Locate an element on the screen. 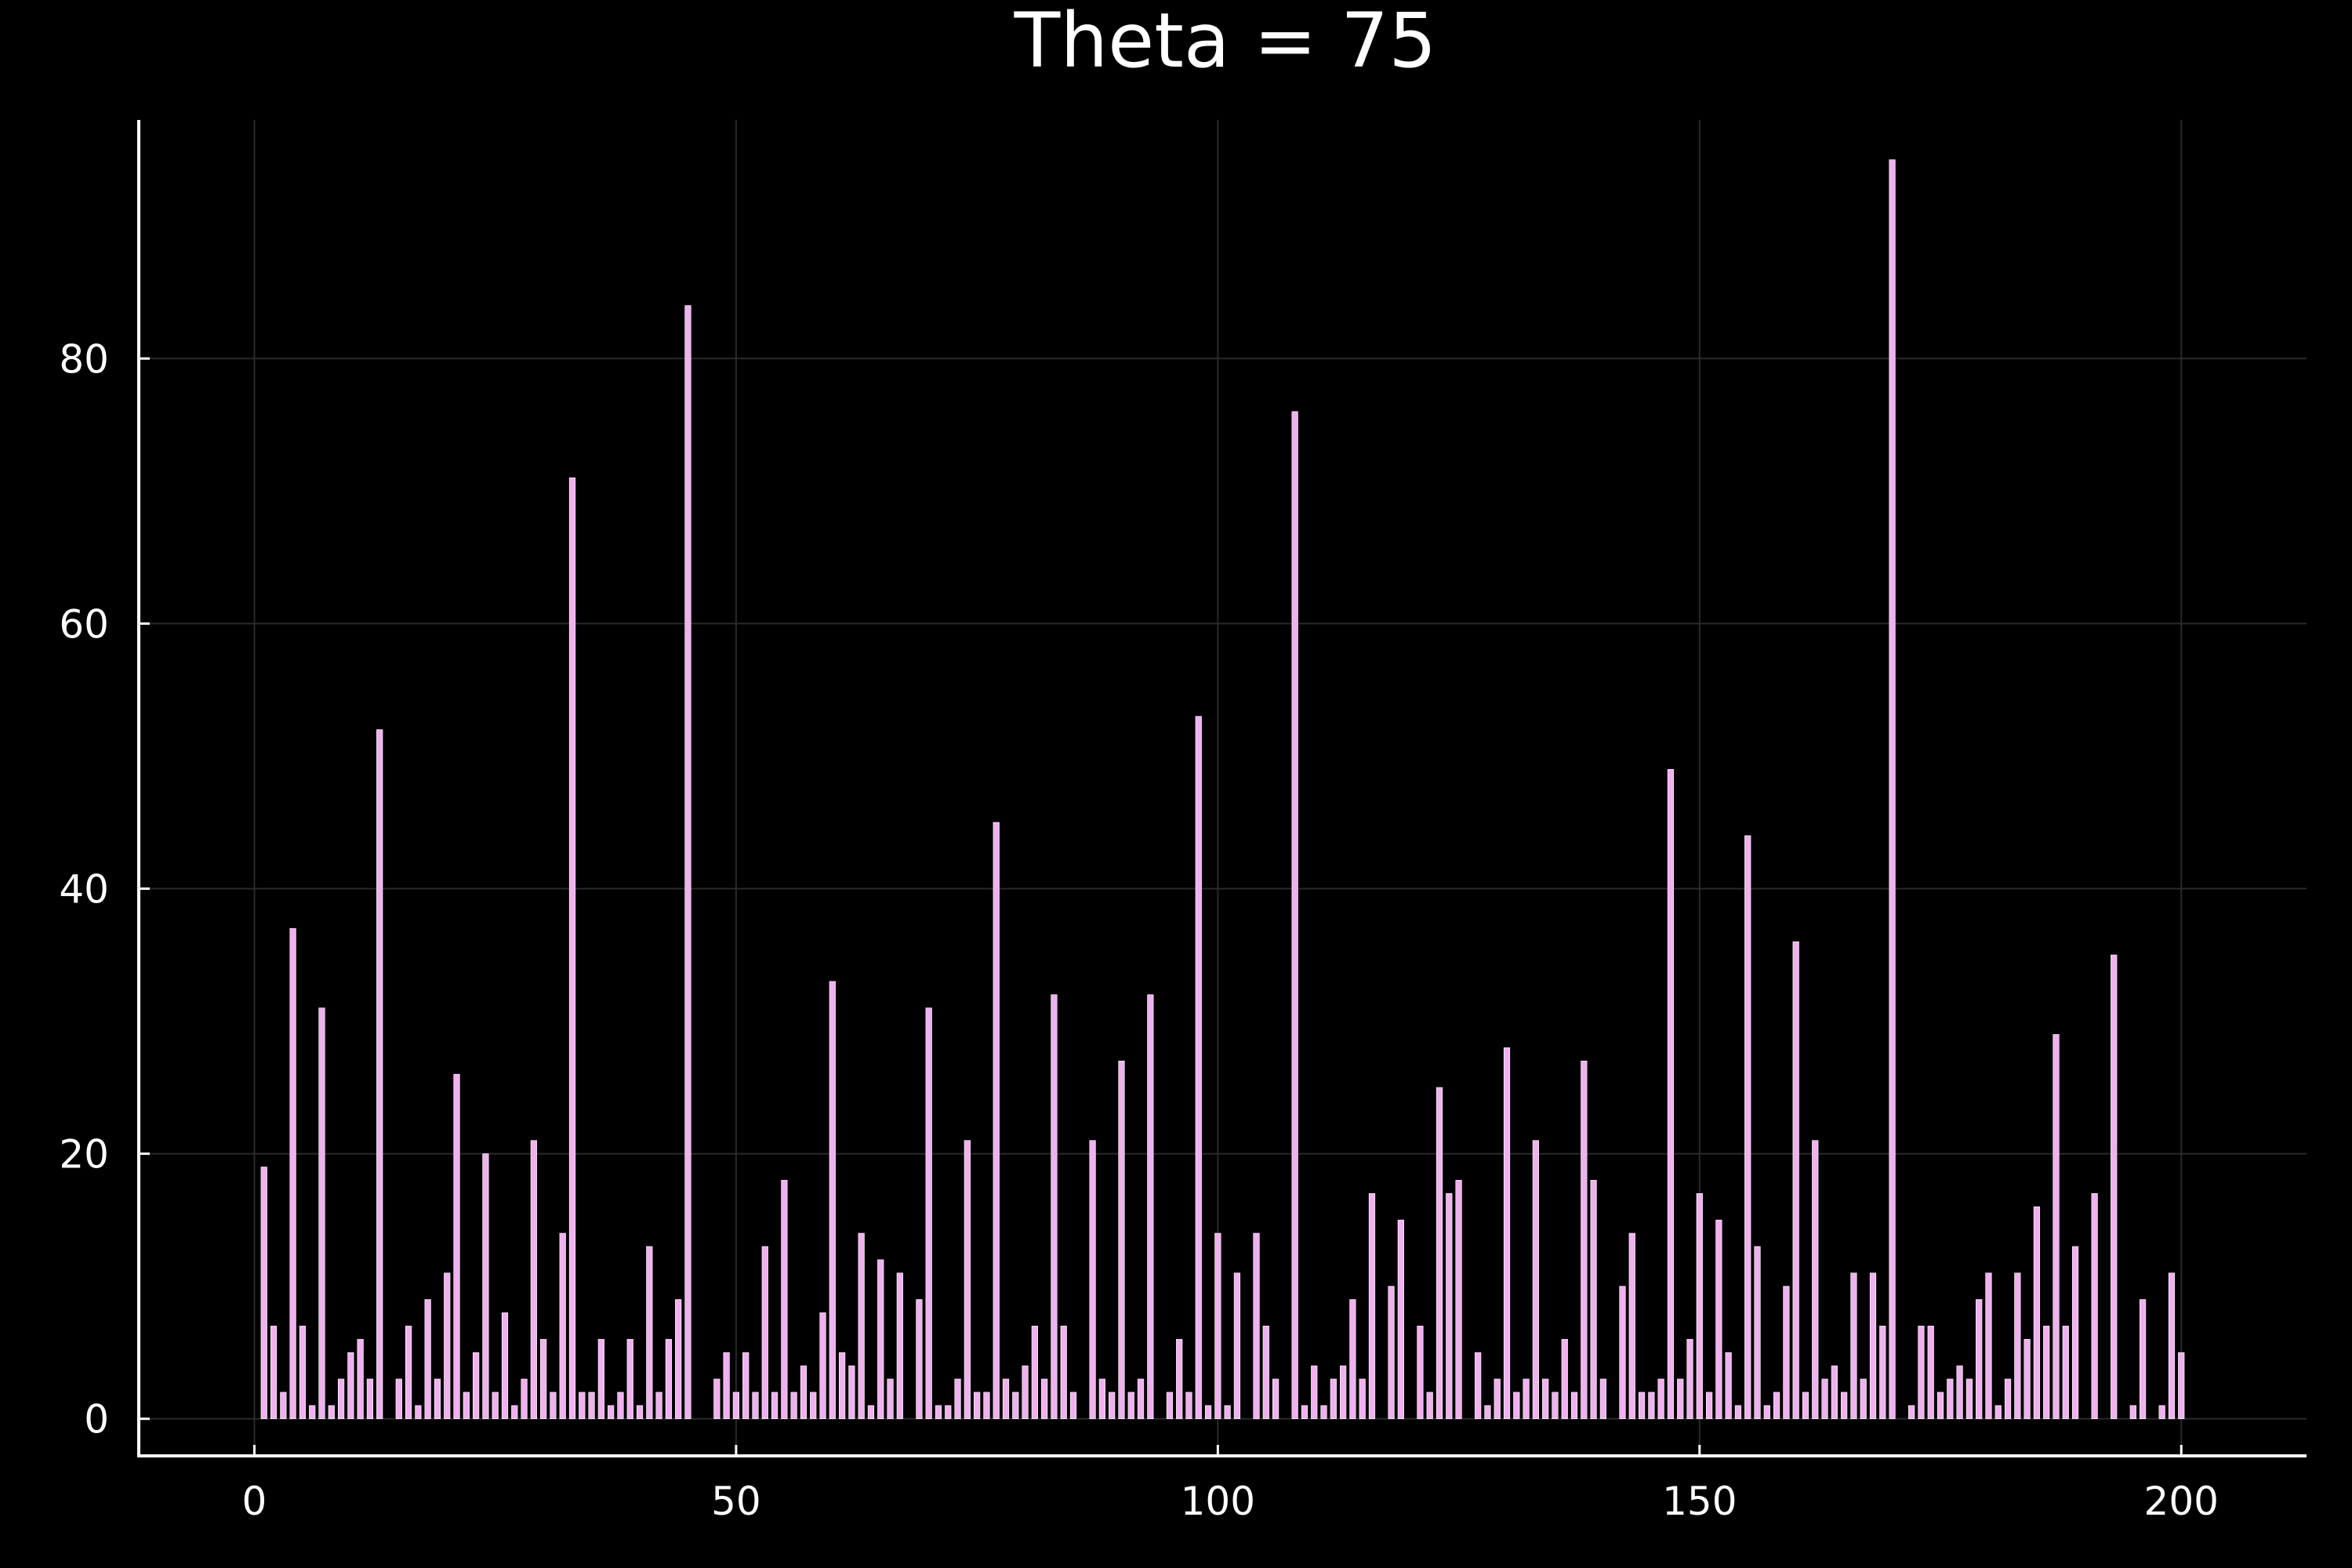 Image resolution: width=2352 pixels, height=1568 pixels. chart-title: Theta = 75 is located at coordinates (1225, 42).